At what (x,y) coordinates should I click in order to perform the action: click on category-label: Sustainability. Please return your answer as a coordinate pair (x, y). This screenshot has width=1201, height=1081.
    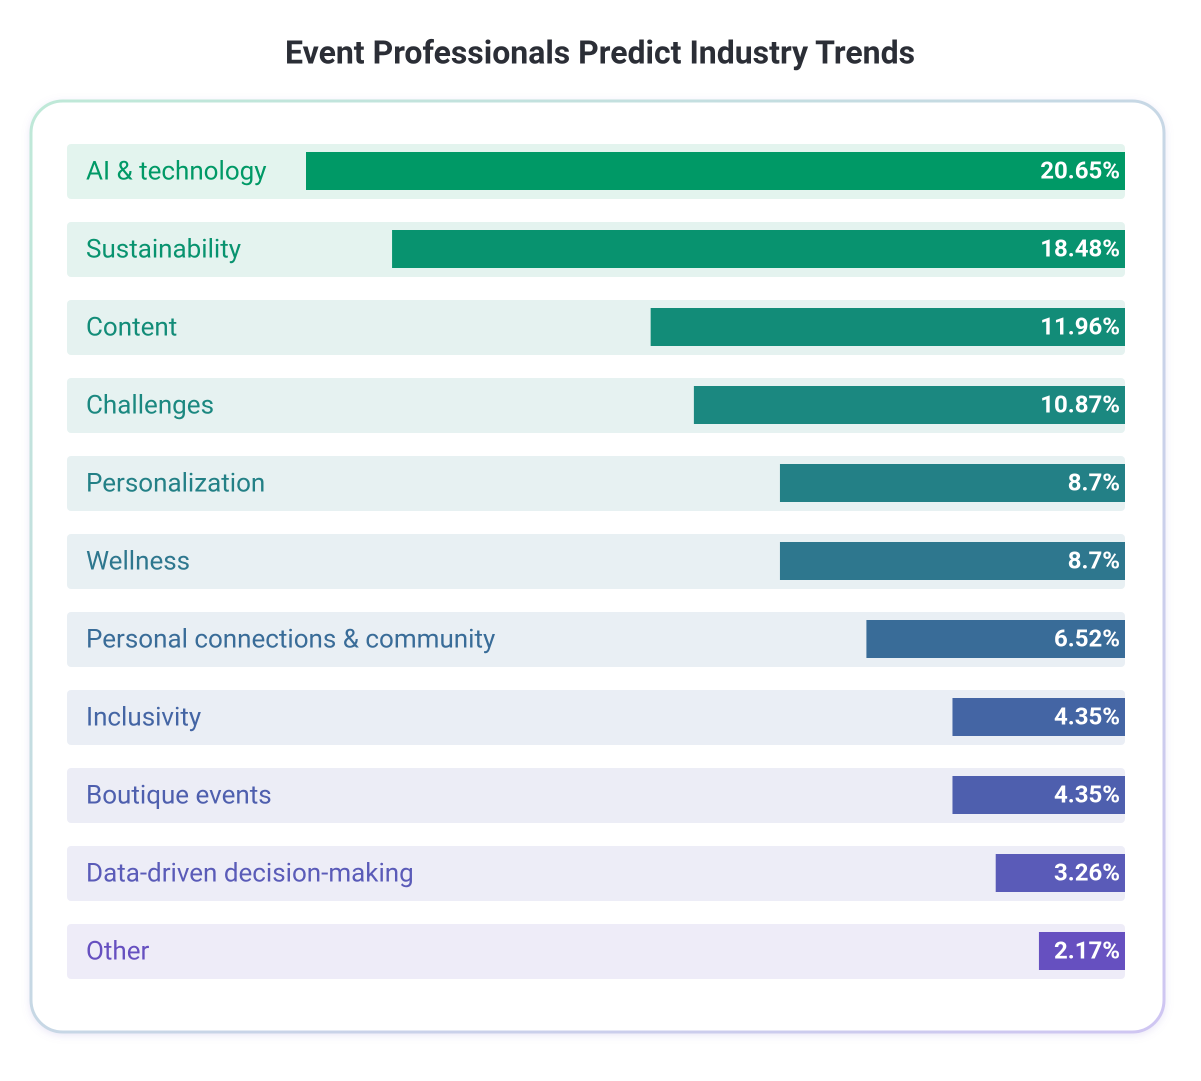
    Looking at the image, I should click on (163, 249).